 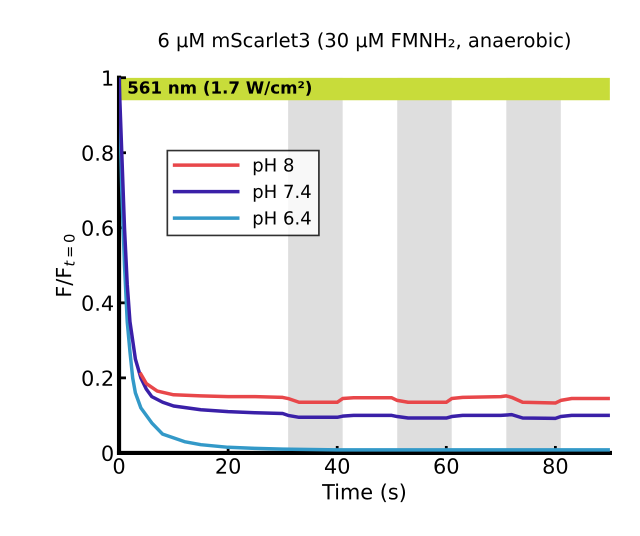 What do you see at coordinates (446, 466) in the screenshot?
I see `x-tick-label: 60` at bounding box center [446, 466].